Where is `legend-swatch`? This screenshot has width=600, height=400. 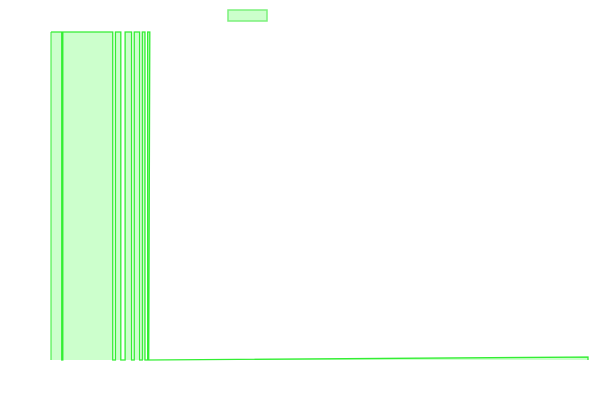
legend-swatch is located at coordinates (247, 15).